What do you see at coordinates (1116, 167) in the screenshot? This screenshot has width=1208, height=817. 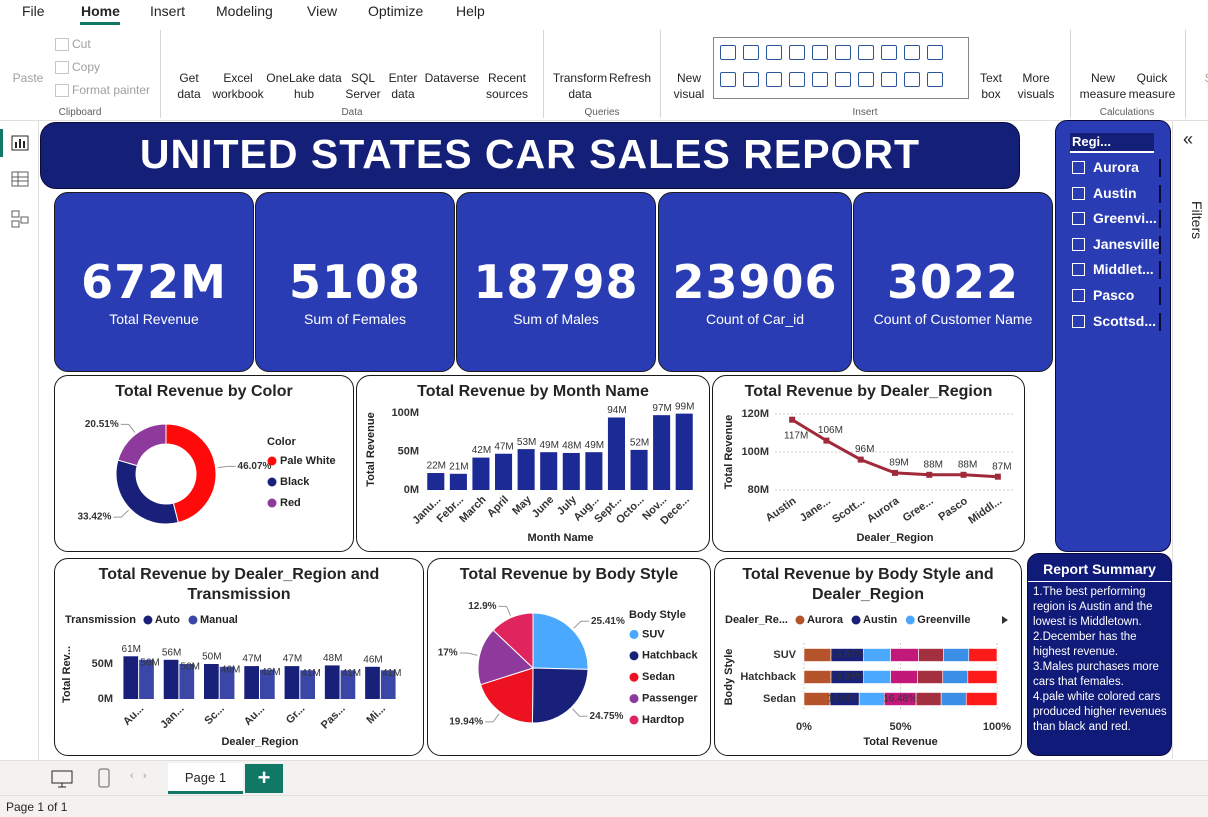 I see `slicer-item: Aurora` at bounding box center [1116, 167].